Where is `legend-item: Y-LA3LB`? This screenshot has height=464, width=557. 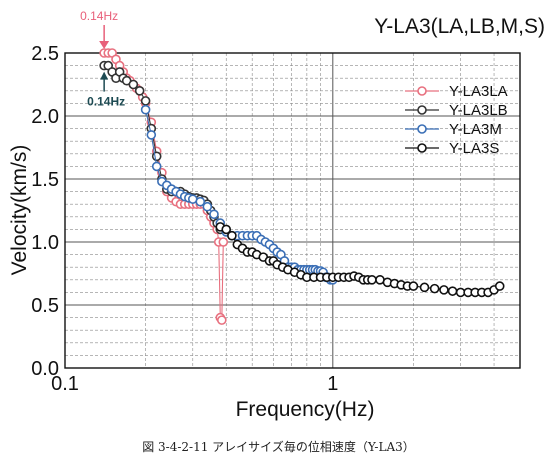
legend-item: Y-LA3LB is located at coordinates (456, 110).